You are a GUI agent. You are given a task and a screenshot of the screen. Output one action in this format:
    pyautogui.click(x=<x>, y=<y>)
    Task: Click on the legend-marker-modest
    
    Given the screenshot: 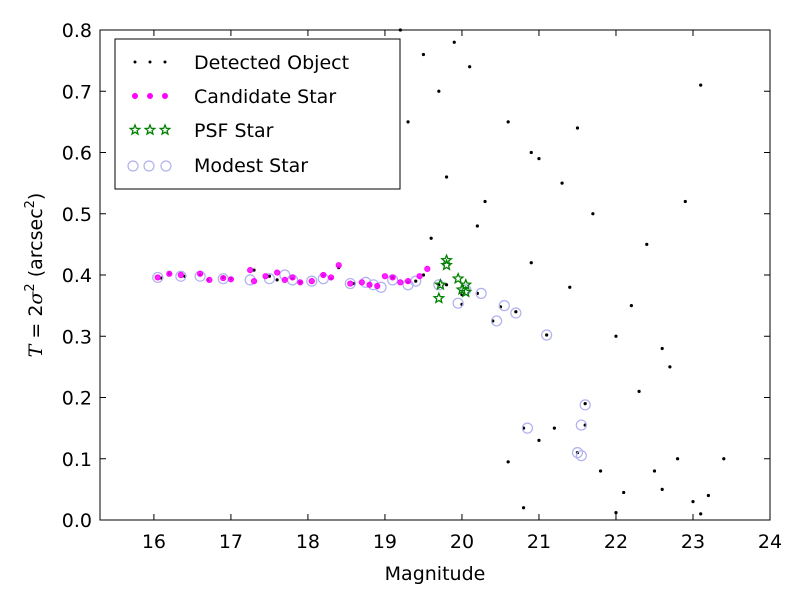 What is the action you would take?
    pyautogui.click(x=149, y=166)
    